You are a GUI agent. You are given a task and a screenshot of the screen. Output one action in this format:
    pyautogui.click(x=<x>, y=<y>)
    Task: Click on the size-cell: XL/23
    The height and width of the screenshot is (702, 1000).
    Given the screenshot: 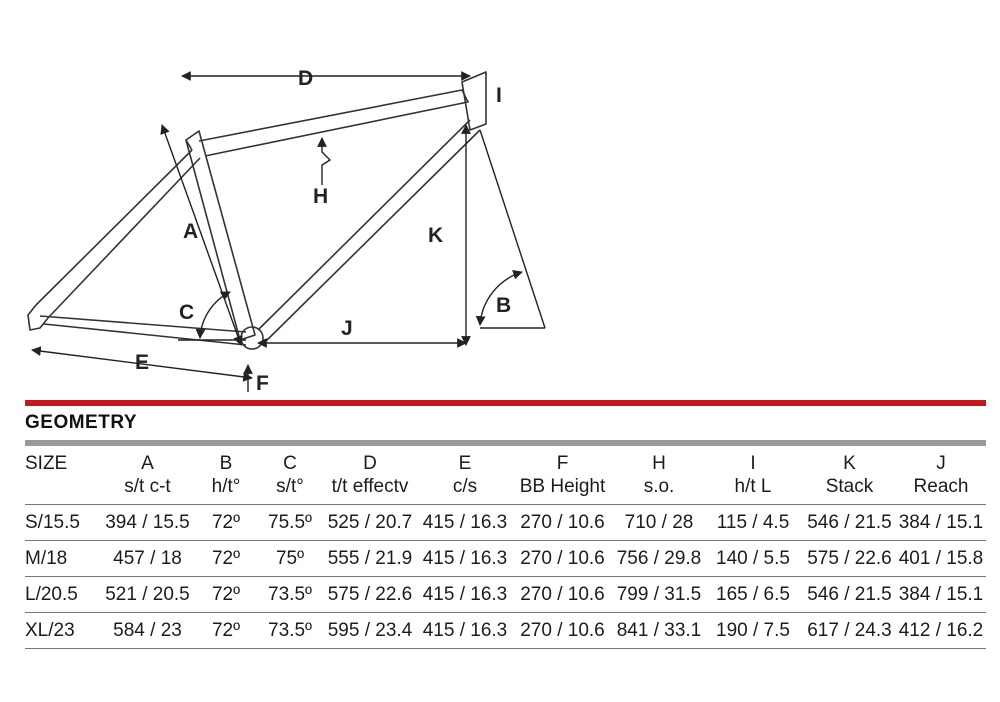 What is the action you would take?
    pyautogui.click(x=64, y=630)
    